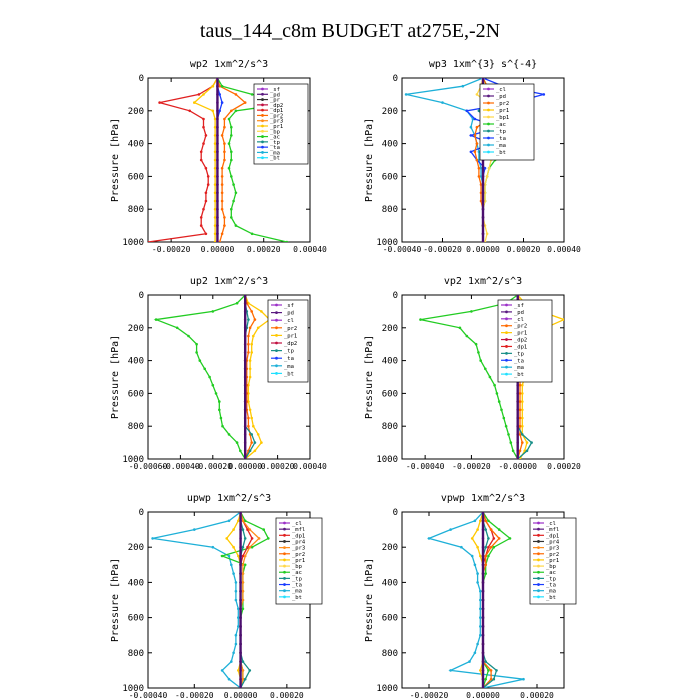 The width and height of the screenshot is (700, 700). I want to click on panel-title: wp3 1xm^{3} s^{-4}, so click(483, 64).